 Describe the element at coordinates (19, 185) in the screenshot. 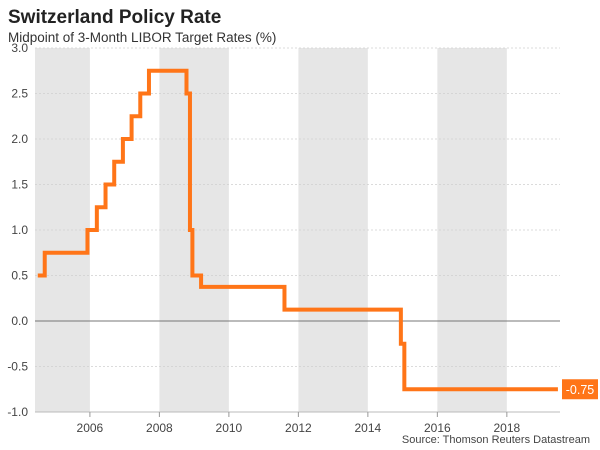

I see `y-tick-label: 1.5` at that location.